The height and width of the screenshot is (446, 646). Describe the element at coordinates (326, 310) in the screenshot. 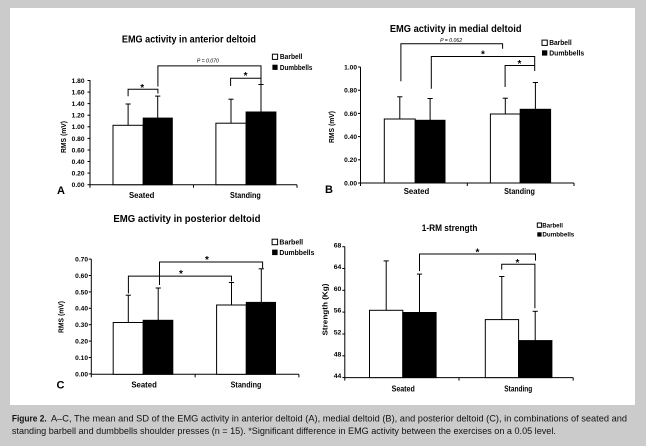

I see `svg-text: Strength (Kg)` at that location.